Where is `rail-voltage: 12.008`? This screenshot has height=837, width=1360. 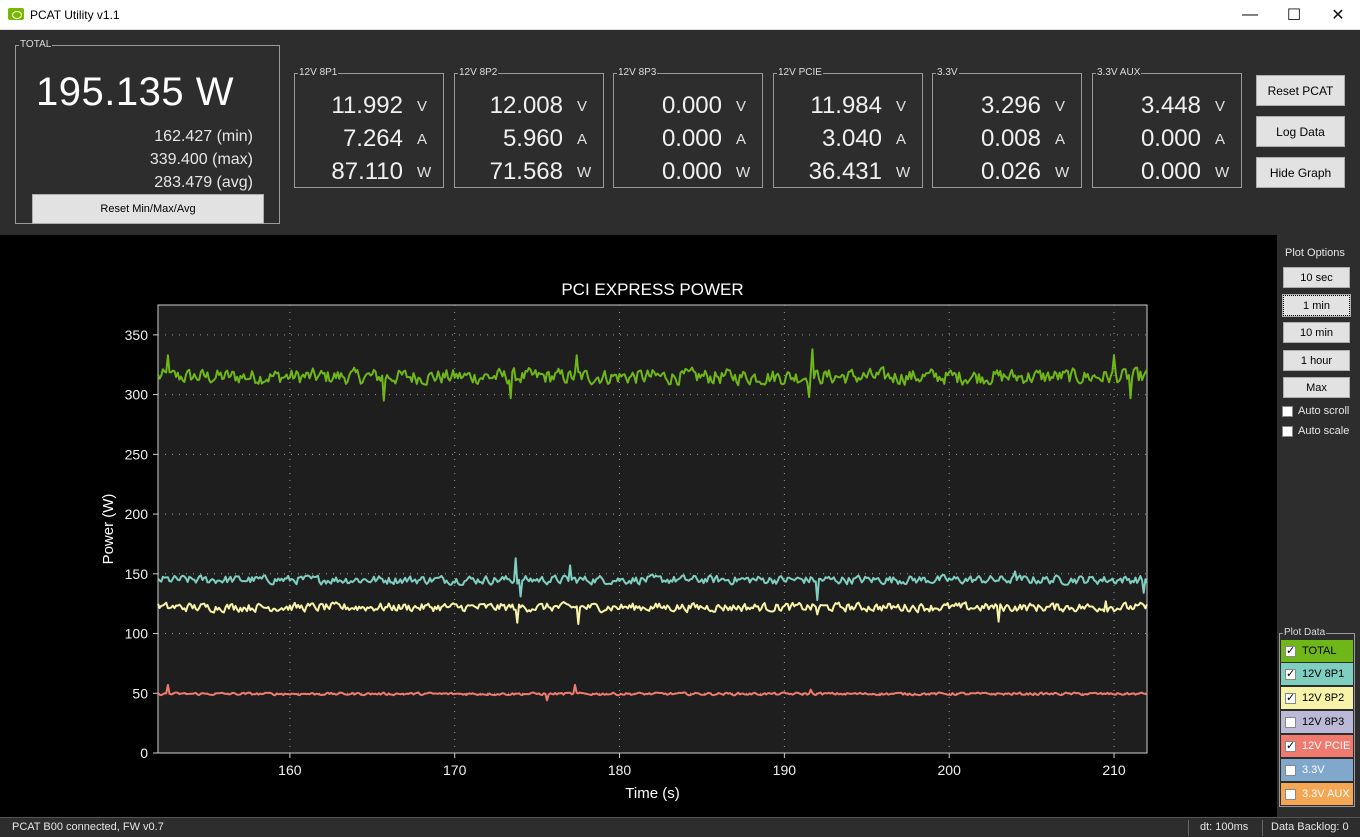 rail-voltage: 12.008 is located at coordinates (526, 105).